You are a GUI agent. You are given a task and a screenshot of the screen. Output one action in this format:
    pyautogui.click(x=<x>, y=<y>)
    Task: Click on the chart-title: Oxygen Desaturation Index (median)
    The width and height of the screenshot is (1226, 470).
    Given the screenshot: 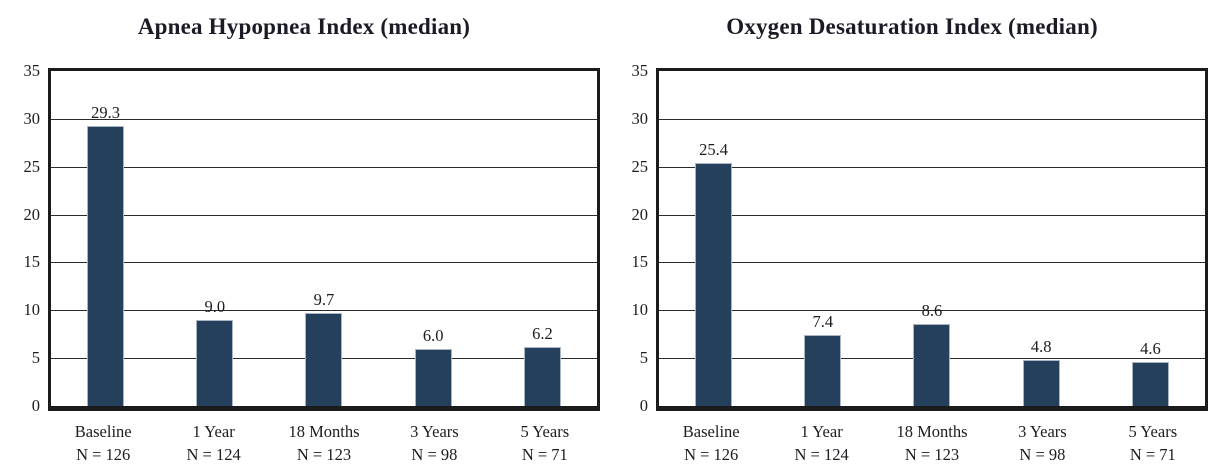 What is the action you would take?
    pyautogui.click(x=912, y=26)
    